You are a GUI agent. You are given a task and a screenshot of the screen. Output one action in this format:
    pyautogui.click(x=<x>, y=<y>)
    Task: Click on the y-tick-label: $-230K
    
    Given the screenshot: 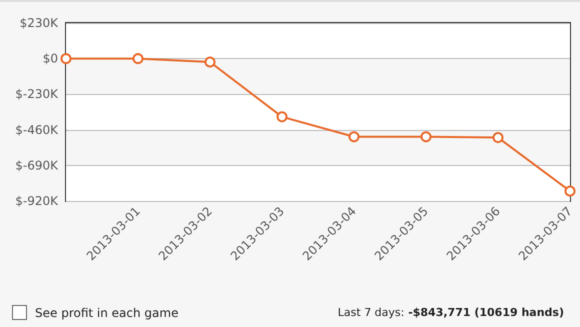 What is the action you would take?
    pyautogui.click(x=37, y=94)
    